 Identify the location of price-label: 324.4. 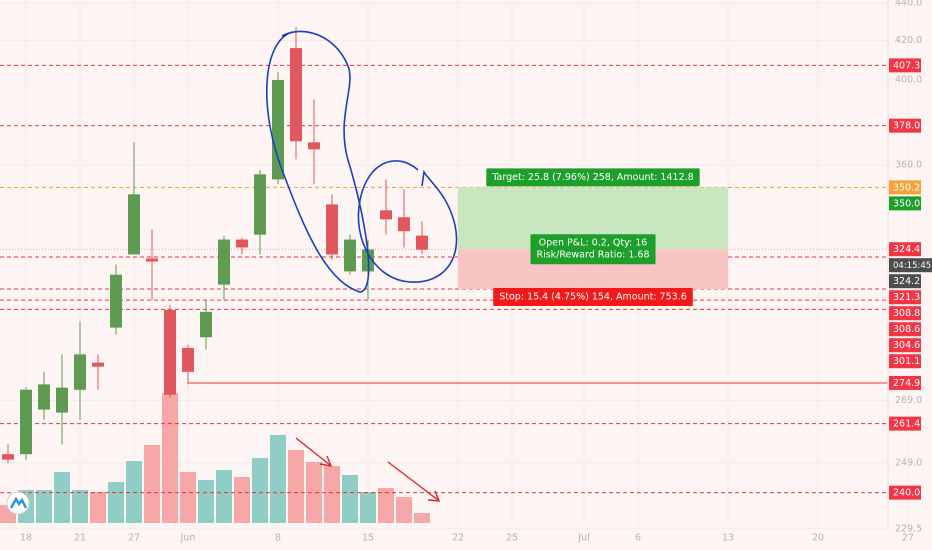
(906, 249).